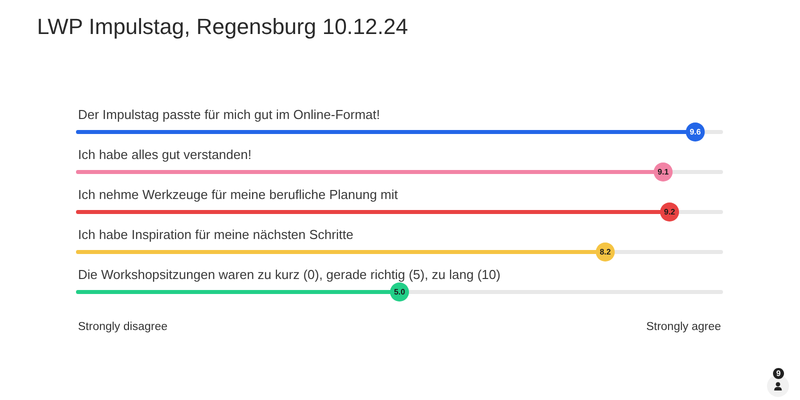 The height and width of the screenshot is (400, 800). Describe the element at coordinates (683, 327) in the screenshot. I see `text: Strongly agree` at that location.